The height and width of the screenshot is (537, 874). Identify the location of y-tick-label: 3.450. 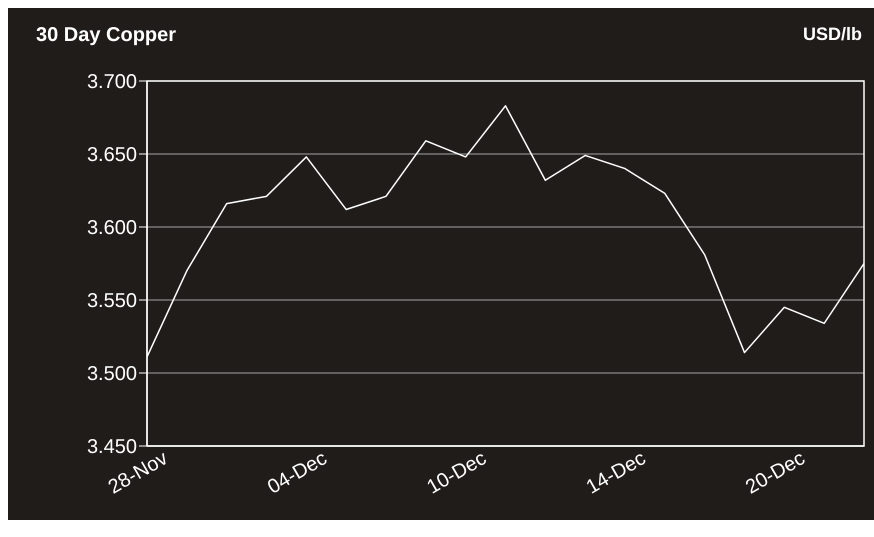
(111, 447).